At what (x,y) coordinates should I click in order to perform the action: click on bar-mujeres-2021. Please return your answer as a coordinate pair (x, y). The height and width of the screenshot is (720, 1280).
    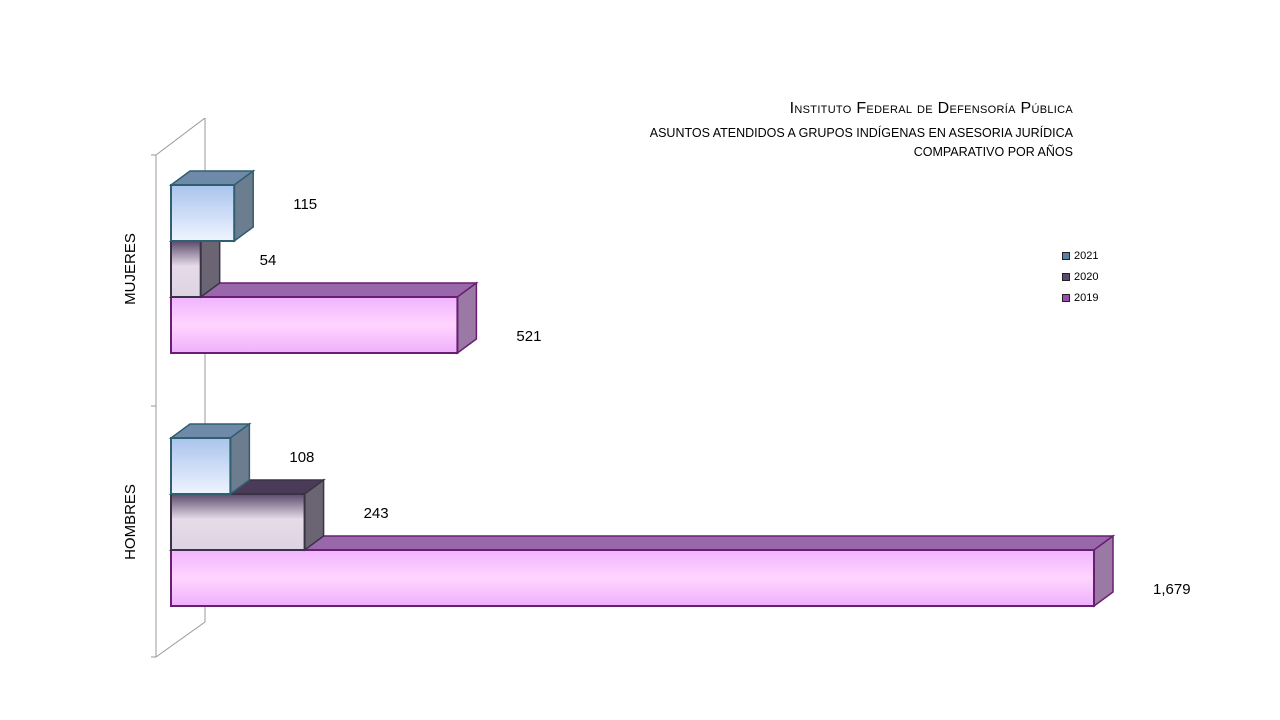
    Looking at the image, I should click on (212, 206).